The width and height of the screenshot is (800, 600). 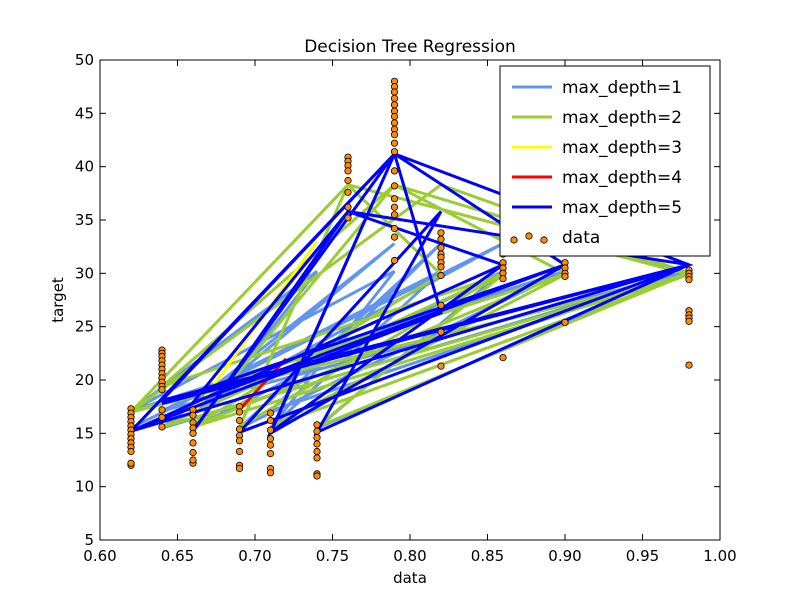 What do you see at coordinates (84, 60) in the screenshot?
I see `y-tick-label: 50` at bounding box center [84, 60].